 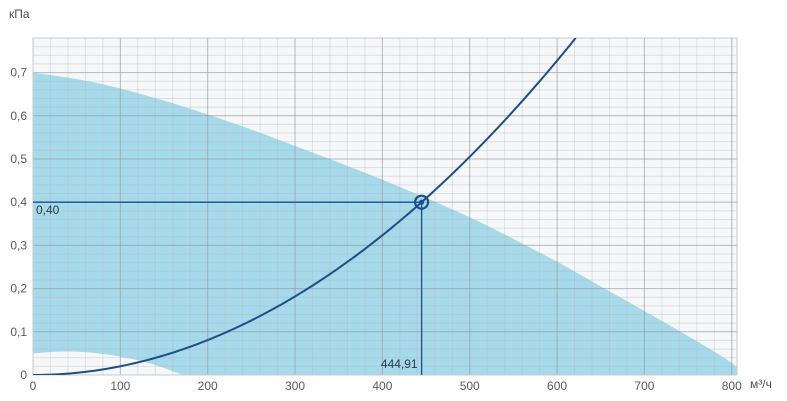 What do you see at coordinates (18, 159) in the screenshot?
I see `svg-text: 0,5` at bounding box center [18, 159].